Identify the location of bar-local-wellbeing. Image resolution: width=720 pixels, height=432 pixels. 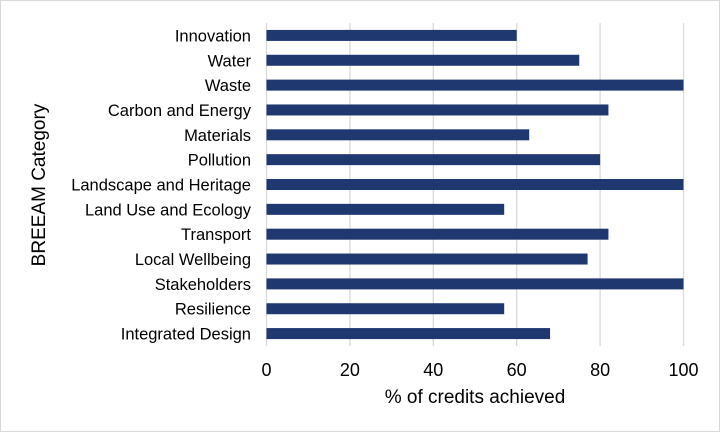
(427, 259).